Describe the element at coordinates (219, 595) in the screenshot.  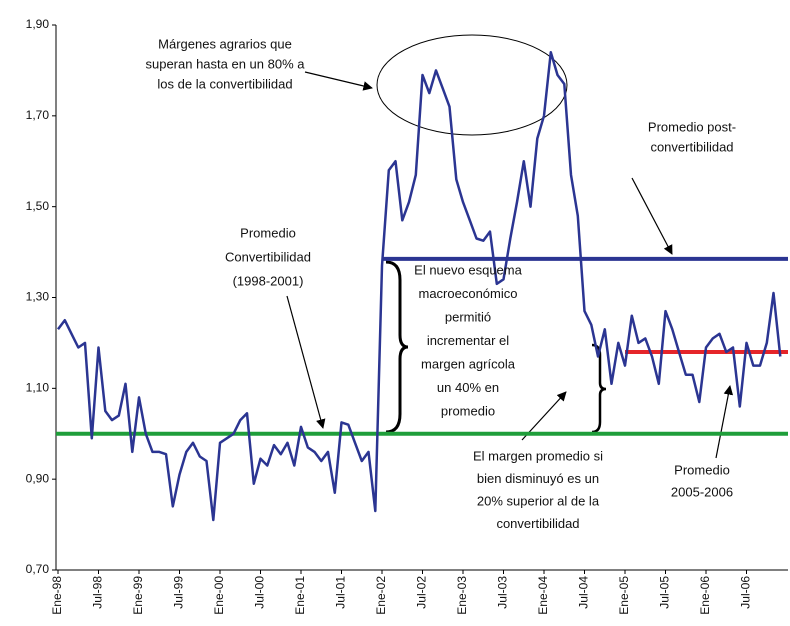
I see `x-tick-label: Ene-00` at that location.